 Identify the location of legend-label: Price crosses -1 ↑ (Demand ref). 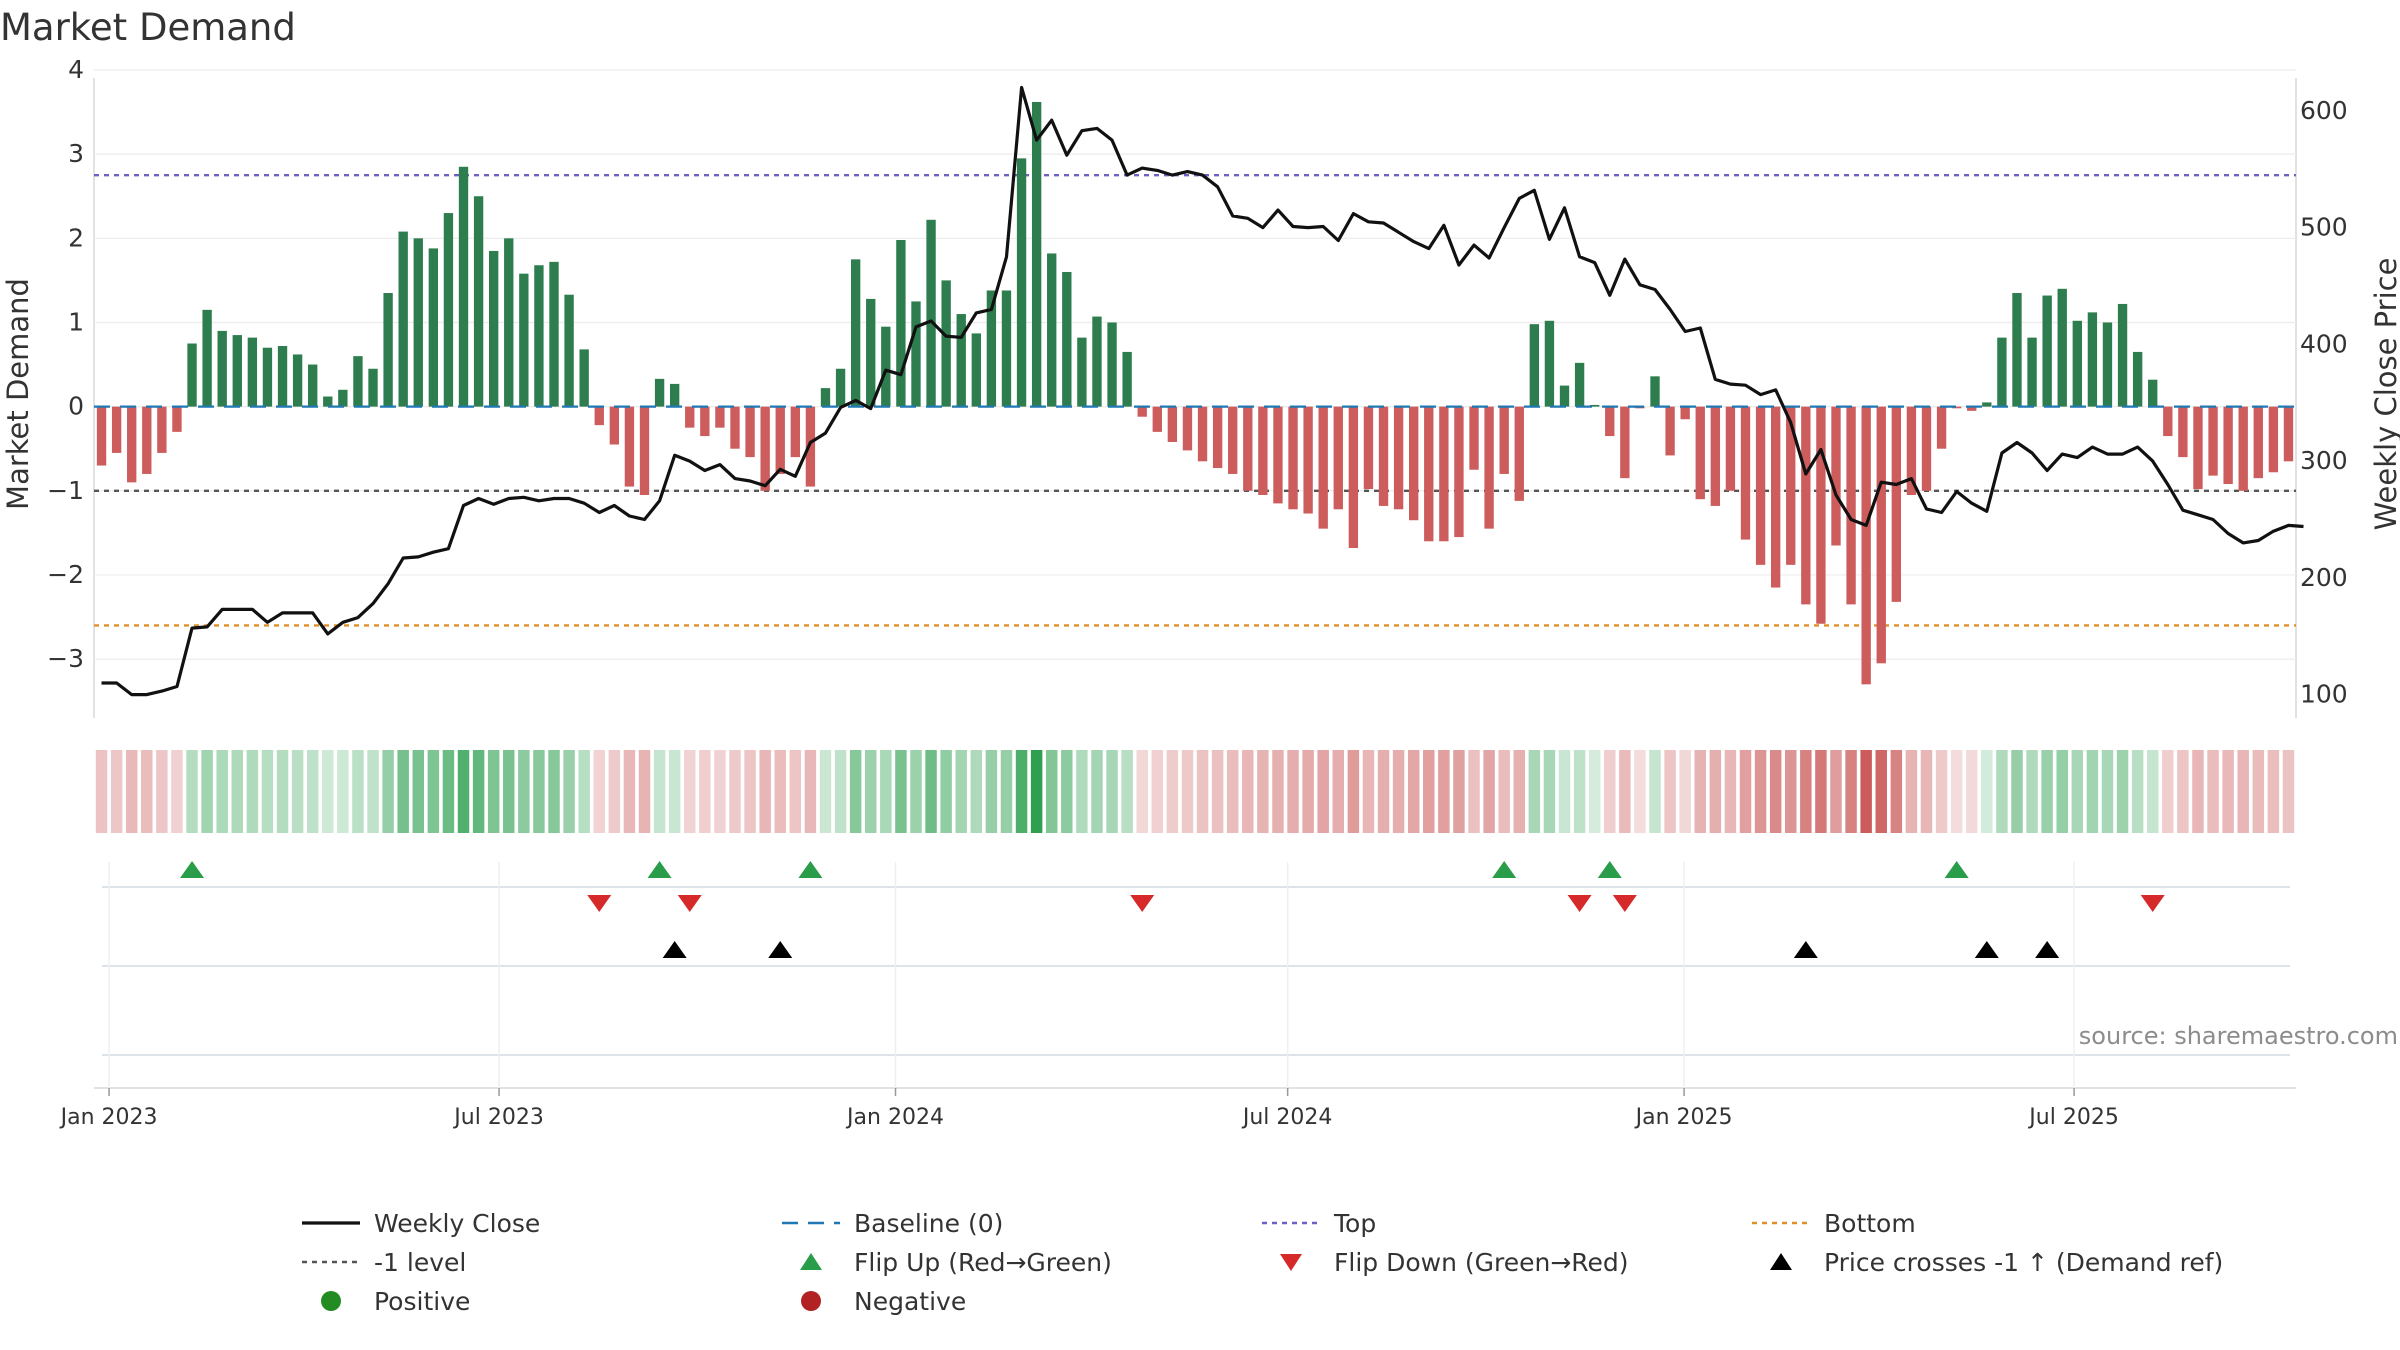
(2024, 1262).